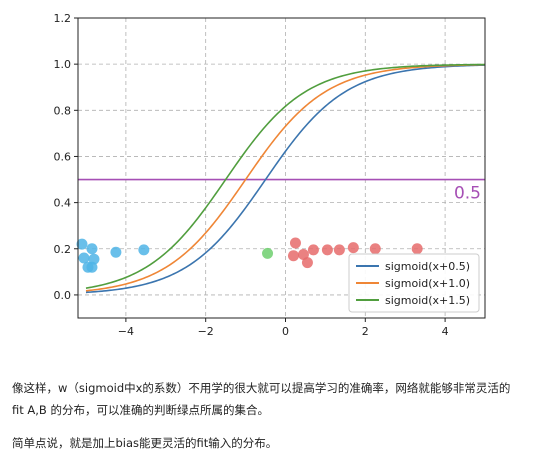 This screenshot has height=458, width=542. What do you see at coordinates (63, 249) in the screenshot?
I see `y-tick-label: 0.2` at bounding box center [63, 249].